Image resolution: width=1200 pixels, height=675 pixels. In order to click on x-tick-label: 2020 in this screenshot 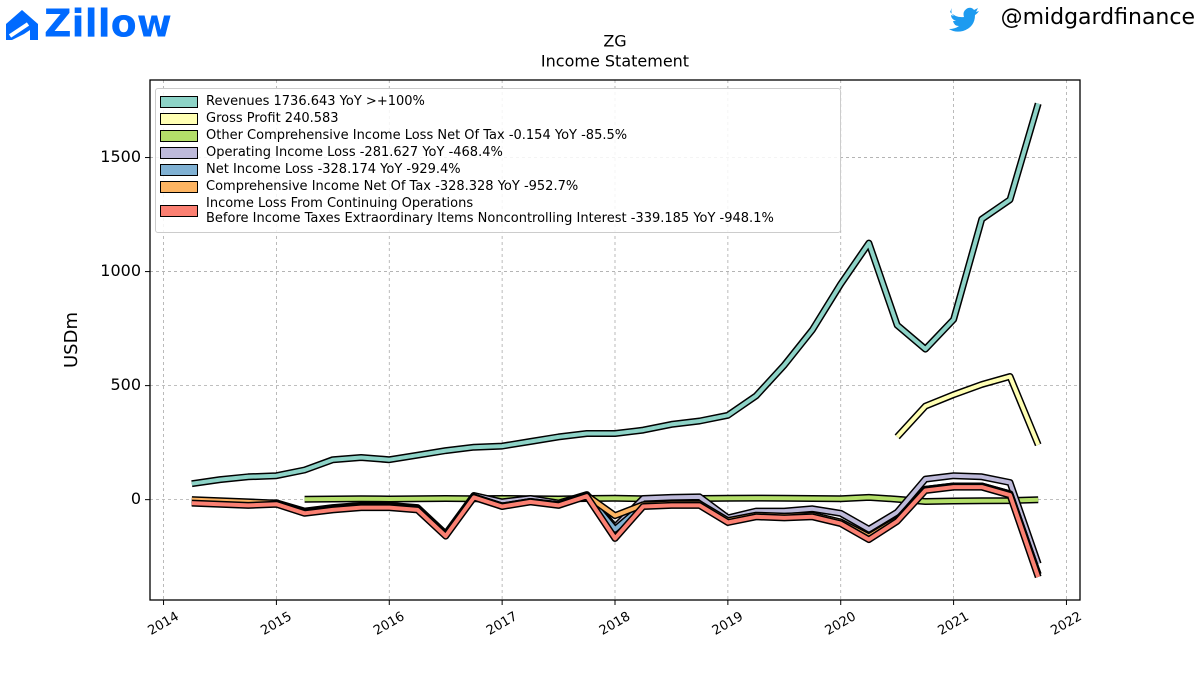, I will do `click(841, 624)`.